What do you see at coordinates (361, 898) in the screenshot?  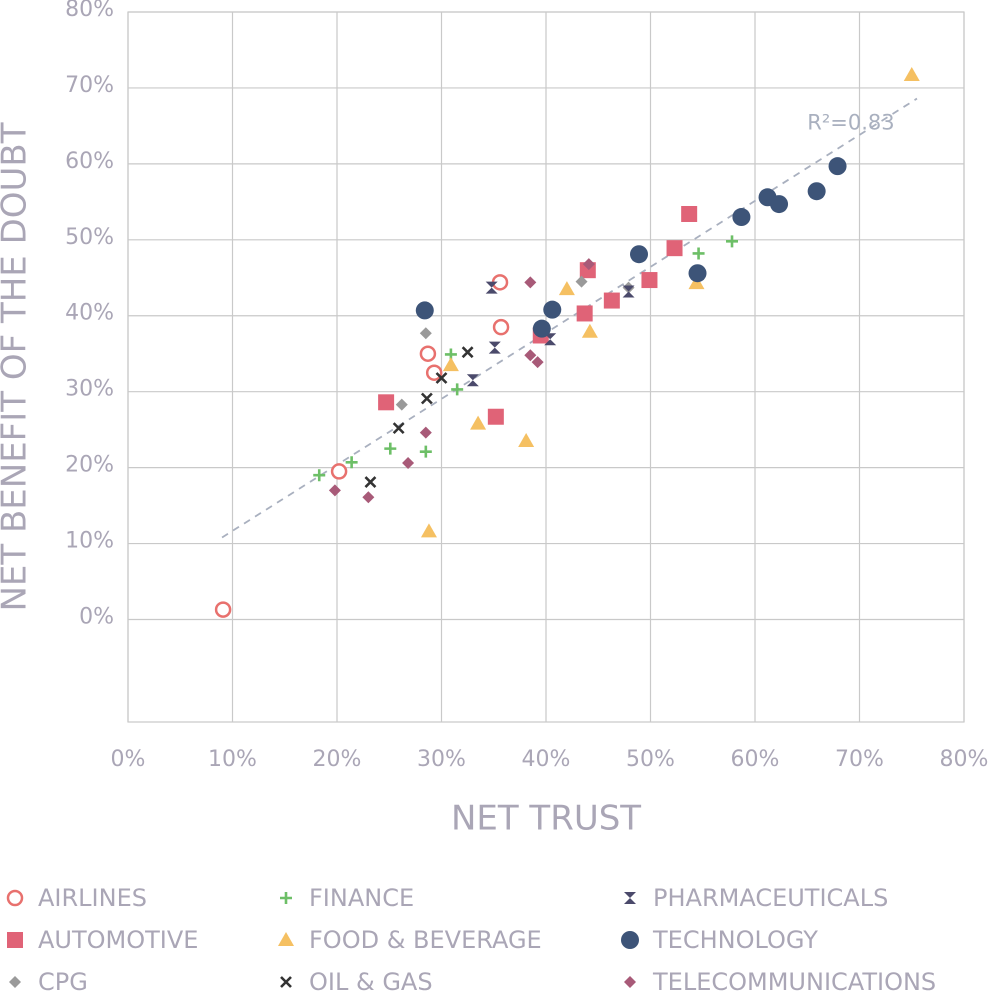 I see `legend-label: FINANCE` at bounding box center [361, 898].